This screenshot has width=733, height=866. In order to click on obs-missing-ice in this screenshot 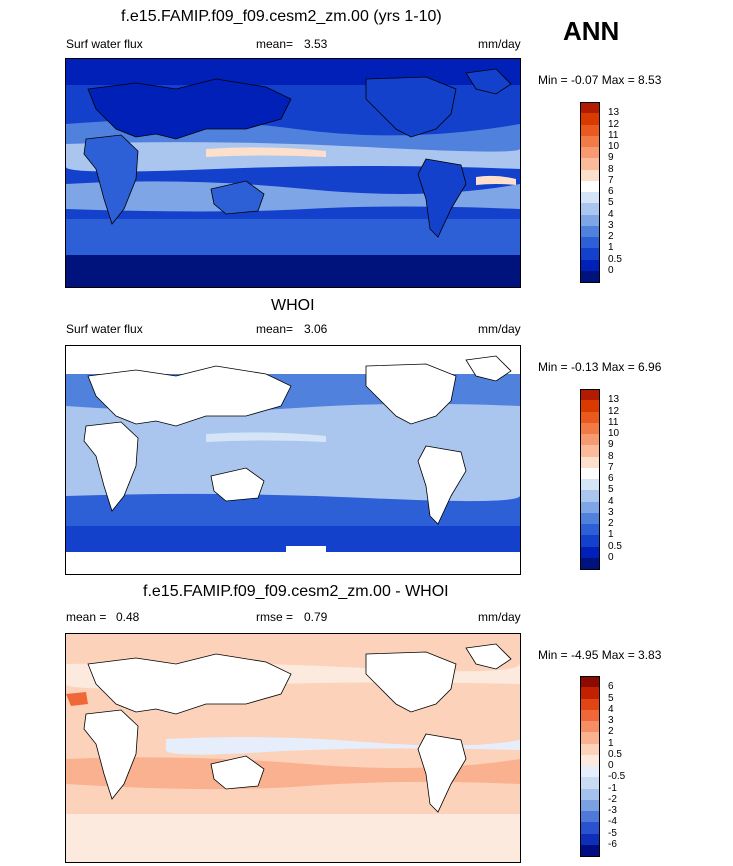, I will do `click(306, 551)`.